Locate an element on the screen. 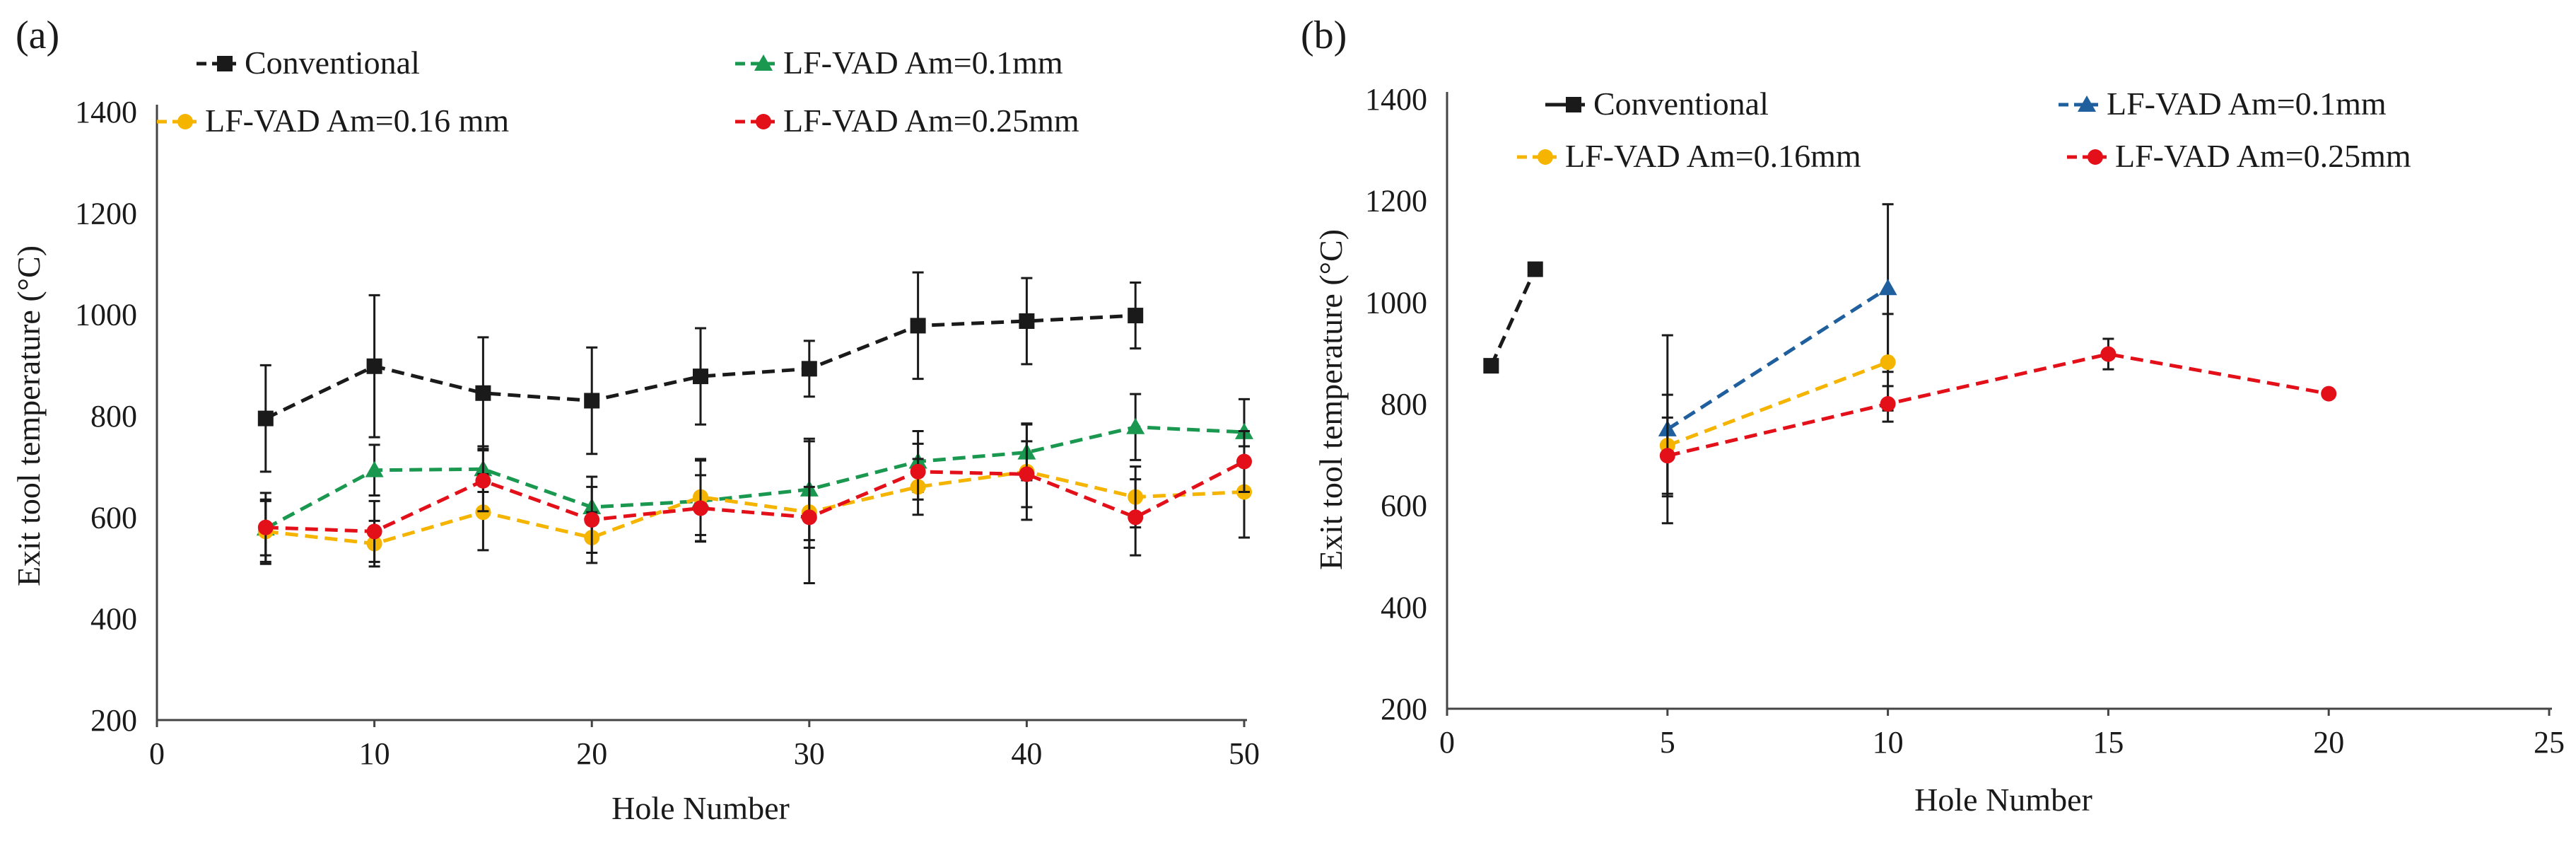  y-tick-label: 600 is located at coordinates (1404, 506).